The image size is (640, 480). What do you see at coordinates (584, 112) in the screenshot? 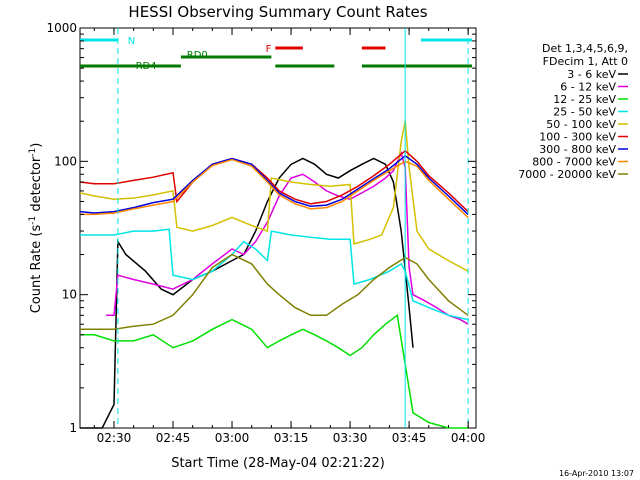
I see `legend-entry: 25 - 50 keV` at bounding box center [584, 112].